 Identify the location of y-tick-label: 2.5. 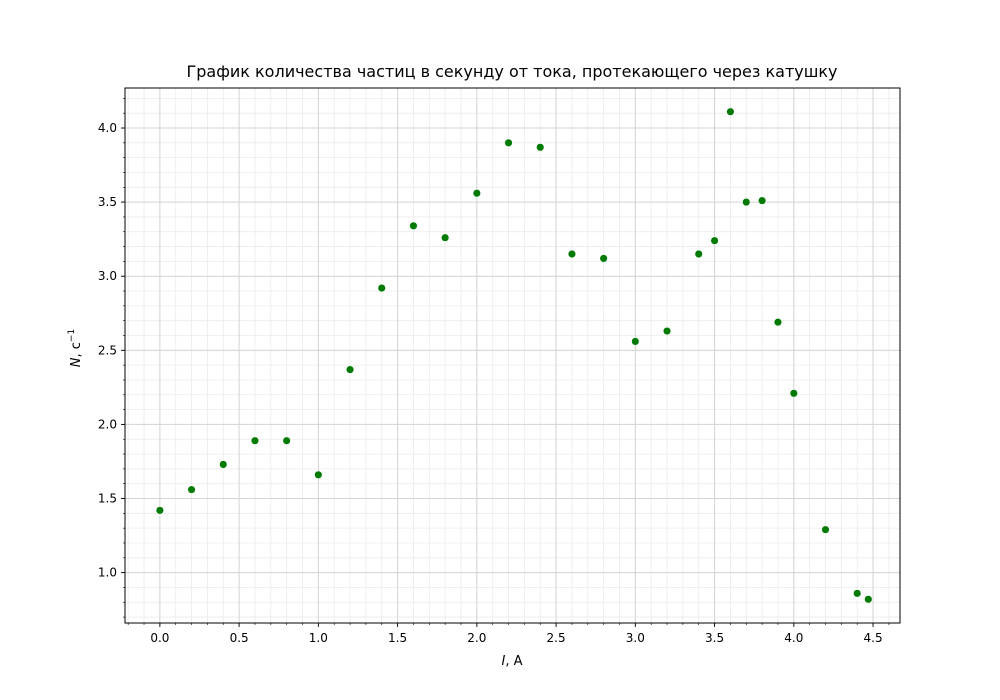
(107, 350).